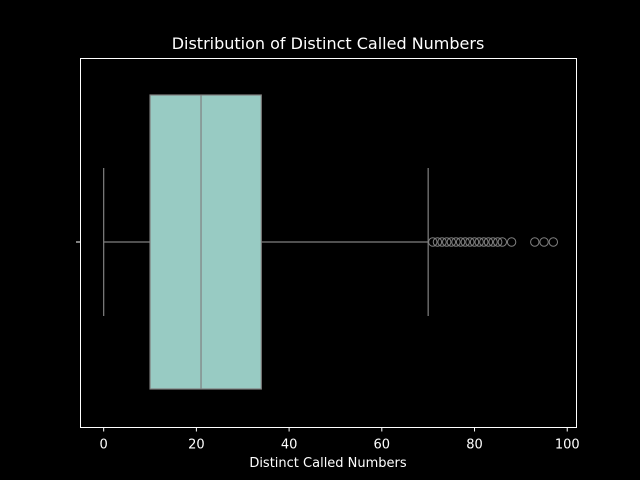 Image resolution: width=640 pixels, height=480 pixels. I want to click on x-tick-label: 60, so click(382, 445).